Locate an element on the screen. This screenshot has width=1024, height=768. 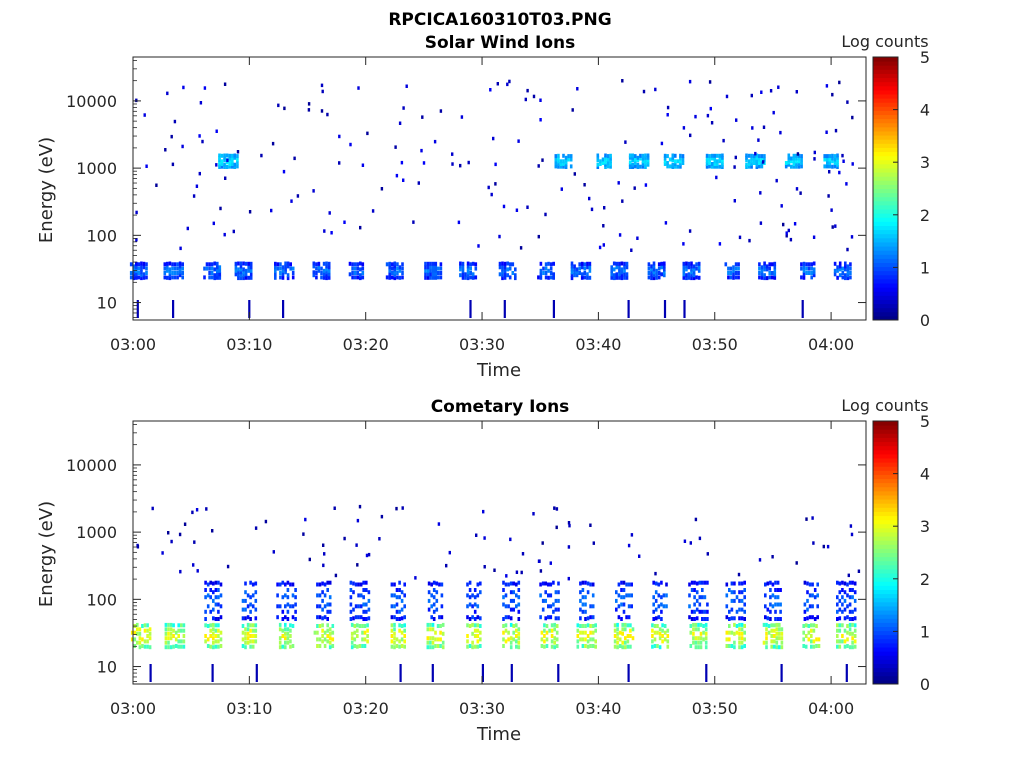
colorbar-tick-label: 0 is located at coordinates (925, 320).